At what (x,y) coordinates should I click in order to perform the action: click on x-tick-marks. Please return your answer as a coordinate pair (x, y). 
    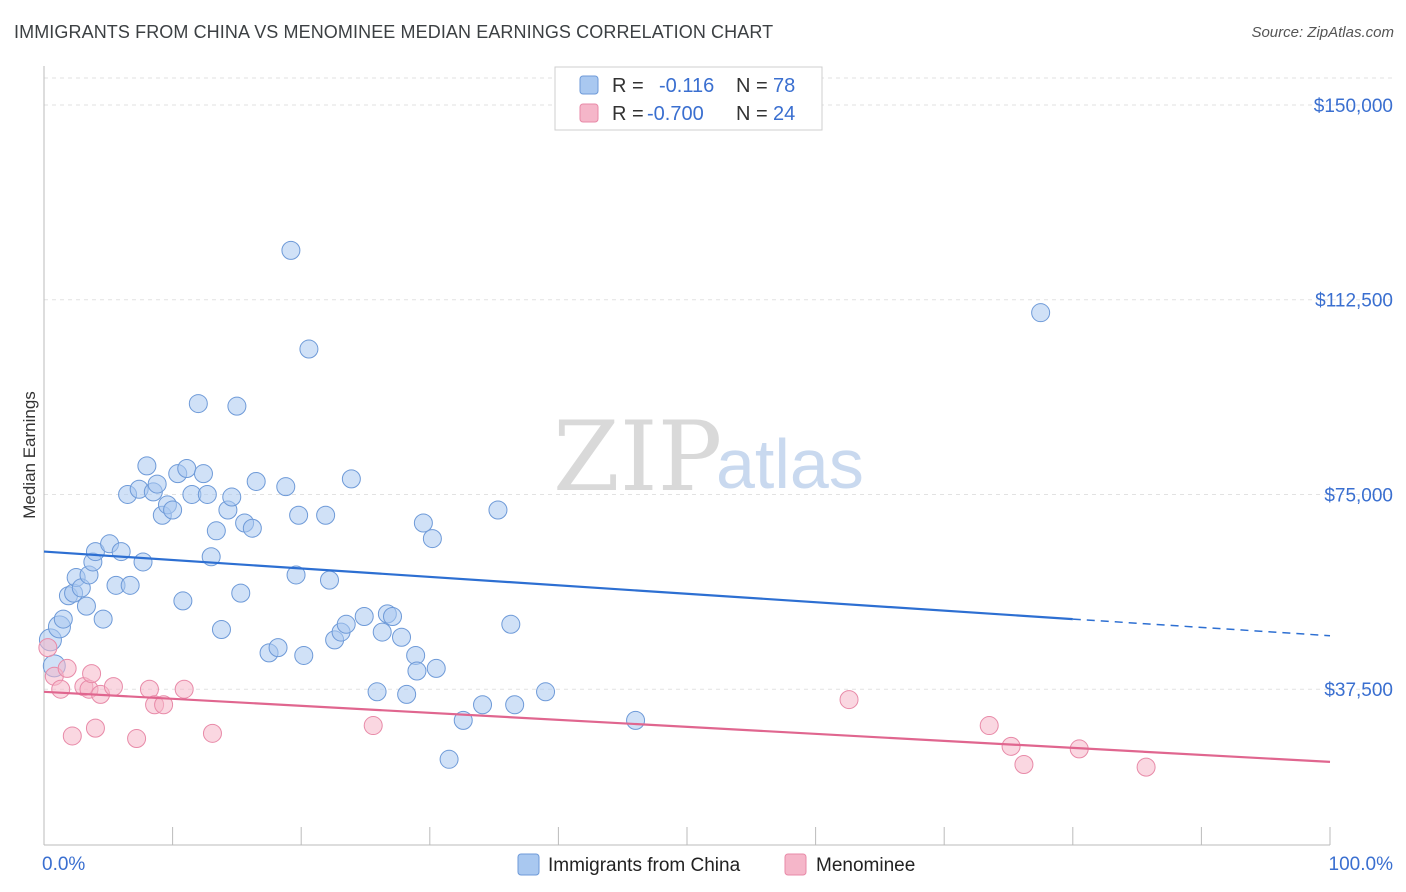
    Looking at the image, I should click on (687, 836).